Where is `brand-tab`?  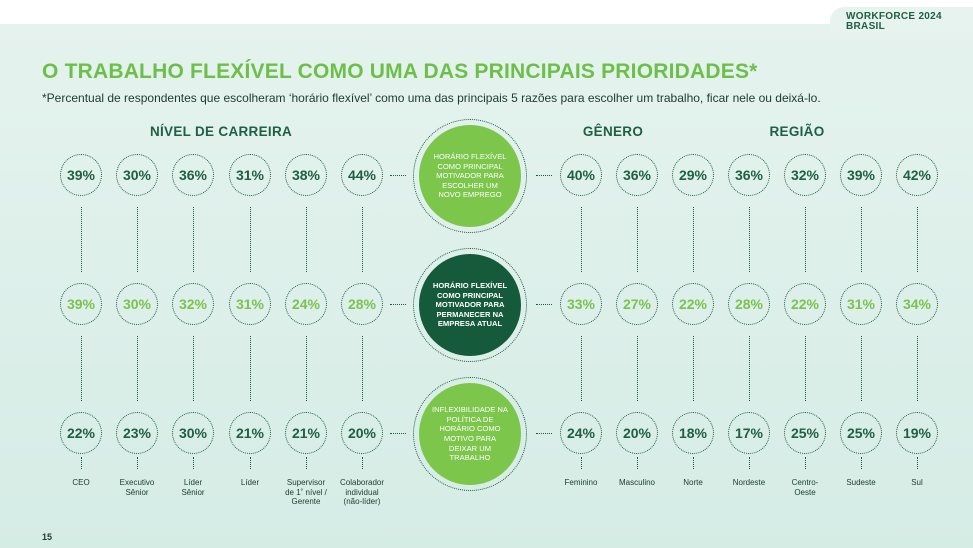 brand-tab is located at coordinates (901, 20).